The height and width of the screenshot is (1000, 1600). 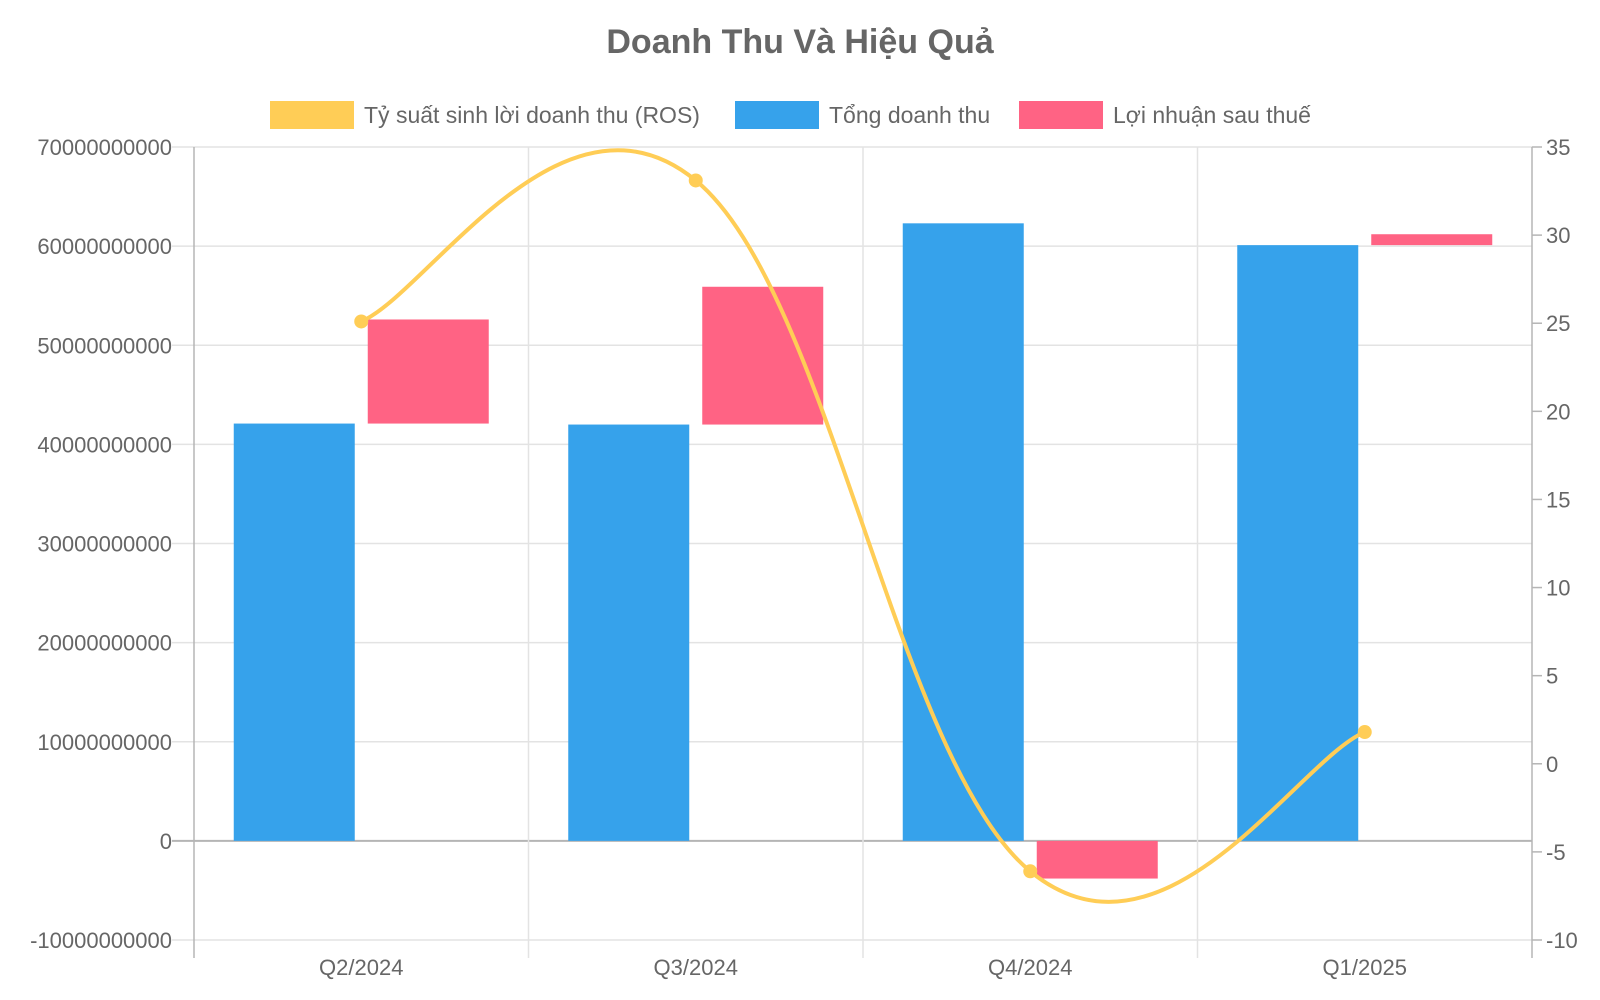 I want to click on y-right-tick-label: 15, so click(x=1558, y=499).